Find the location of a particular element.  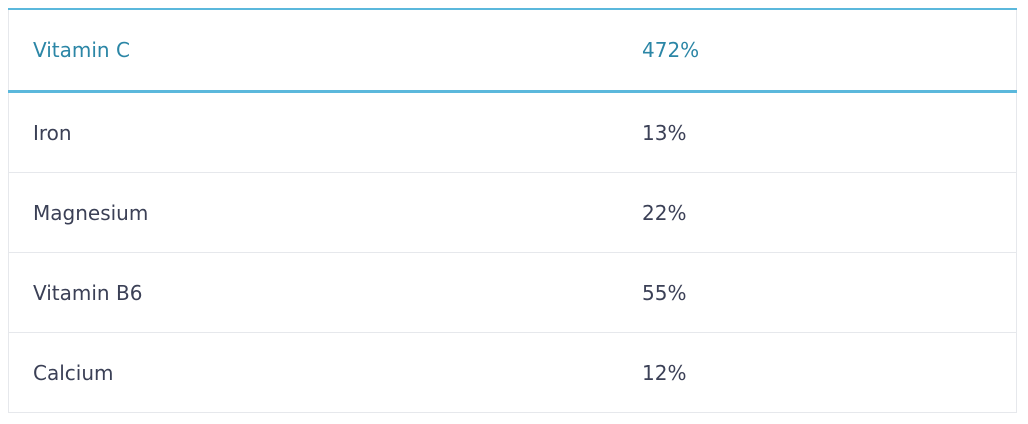

table-cell: 22% is located at coordinates (817, 212).